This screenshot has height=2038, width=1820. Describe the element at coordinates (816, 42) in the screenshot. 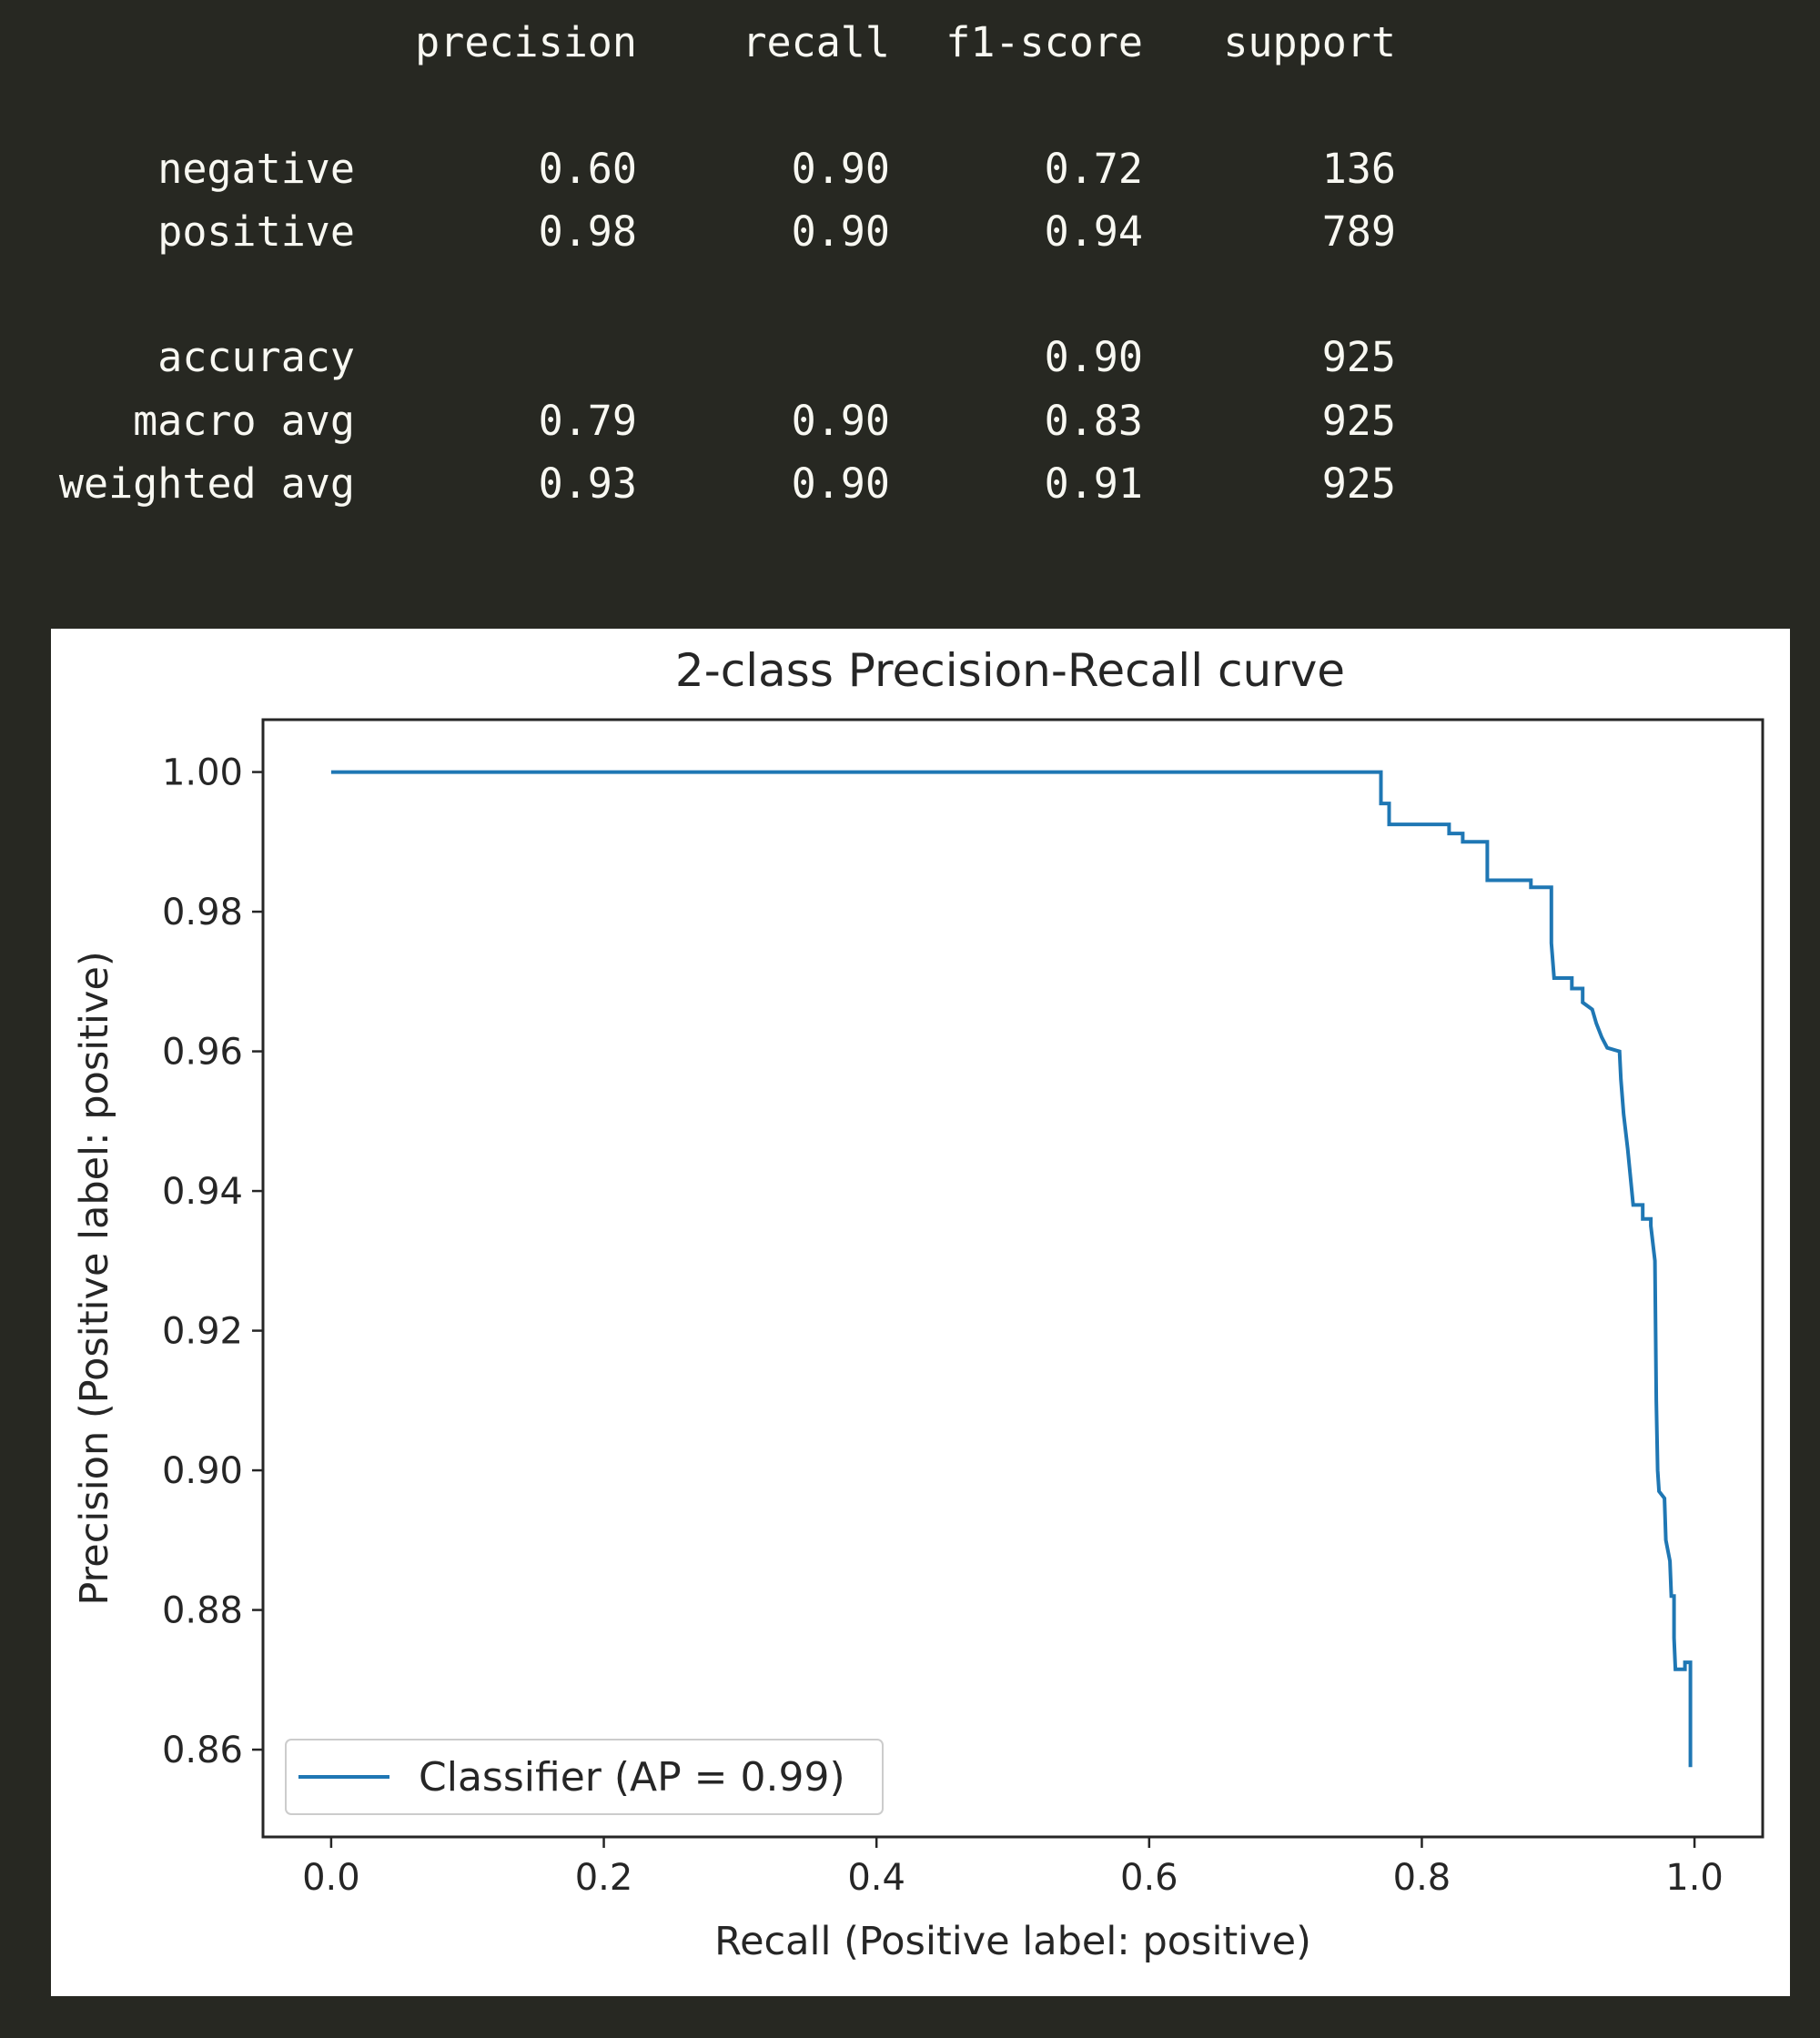

I see `header-recall: recall` at that location.